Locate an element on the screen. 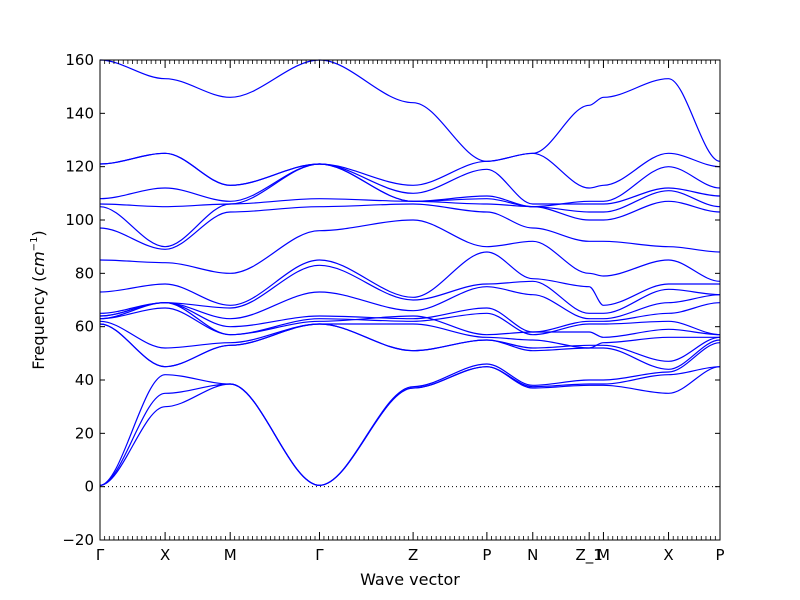  x-tick-label: N is located at coordinates (532, 555).